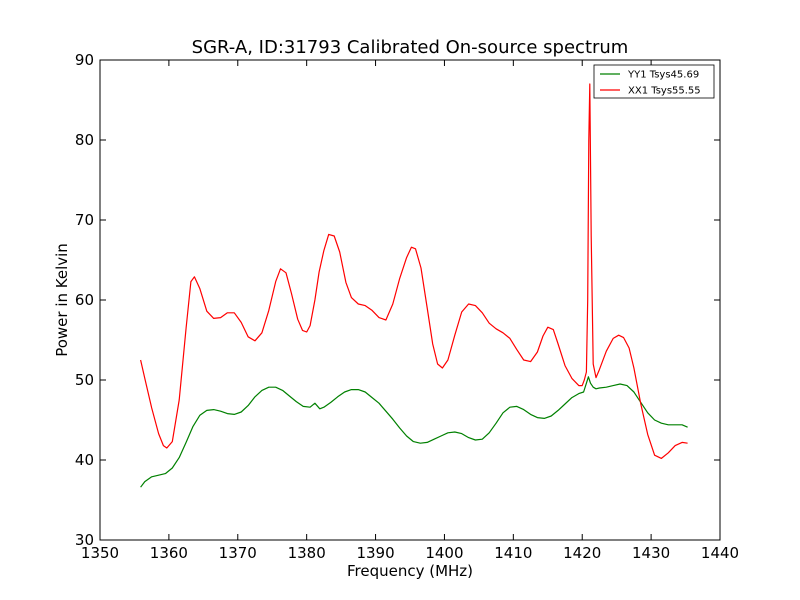  I want to click on x-axis-title: Frequency (MHz), so click(410, 571).